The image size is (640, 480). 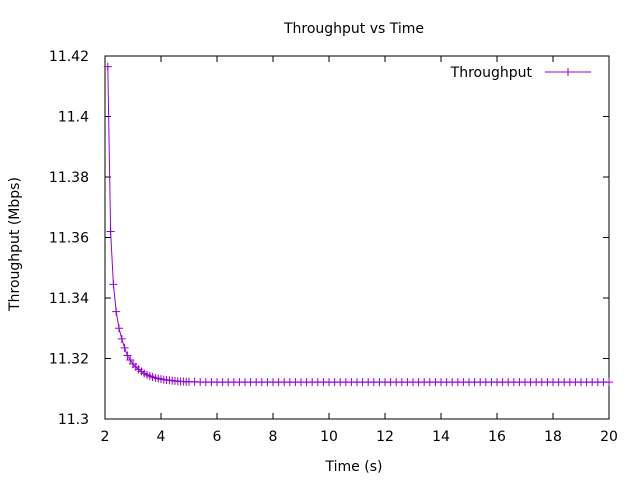 I want to click on y-tick-label: 11.38, so click(x=69, y=178).